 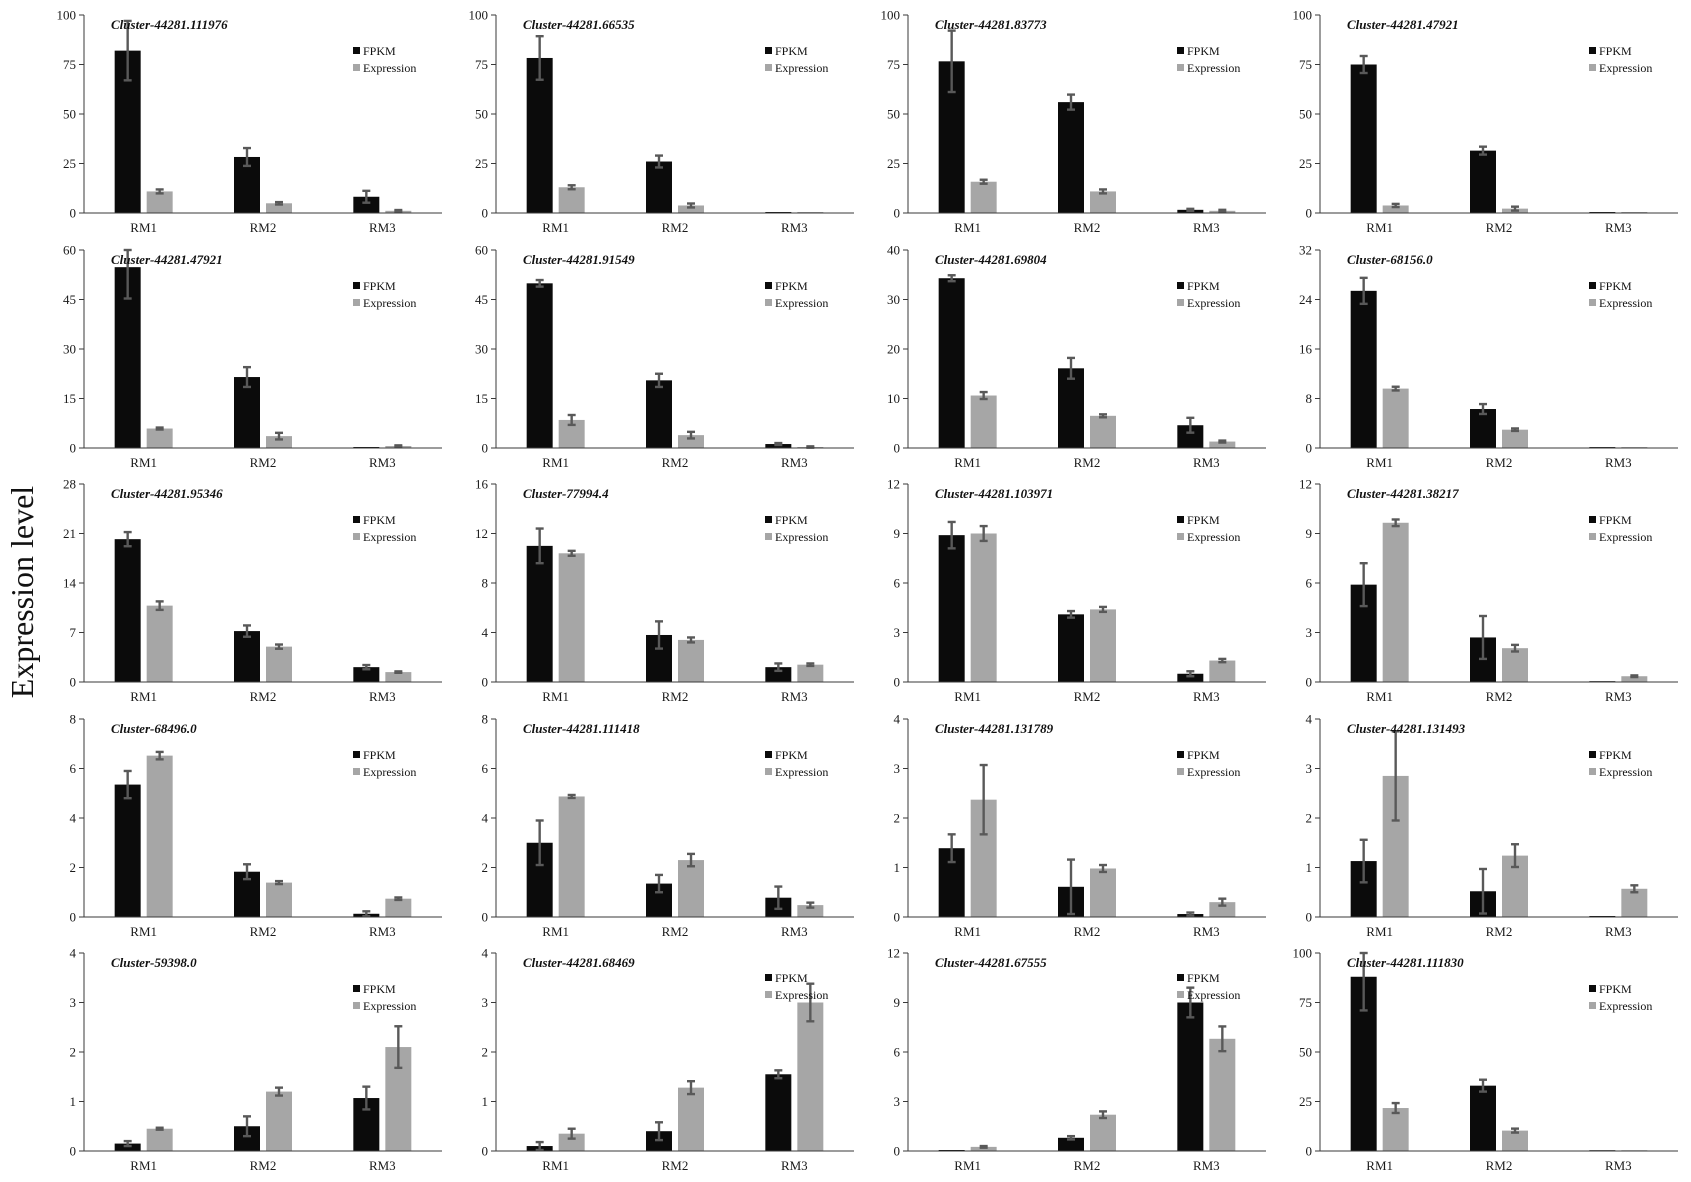 What do you see at coordinates (167, 493) in the screenshot?
I see `chart-title: Cluster-44281.95346` at bounding box center [167, 493].